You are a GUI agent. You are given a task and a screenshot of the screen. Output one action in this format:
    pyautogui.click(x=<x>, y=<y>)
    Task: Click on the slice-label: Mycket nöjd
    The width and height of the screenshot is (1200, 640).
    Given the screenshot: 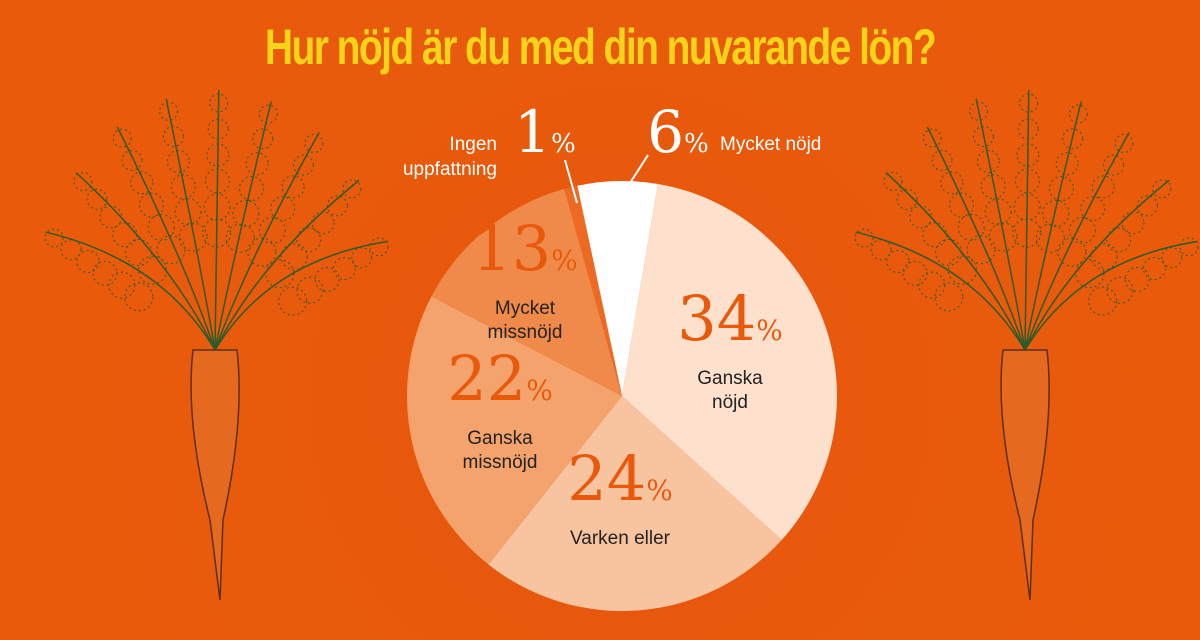 What is the action you would take?
    pyautogui.click(x=770, y=144)
    